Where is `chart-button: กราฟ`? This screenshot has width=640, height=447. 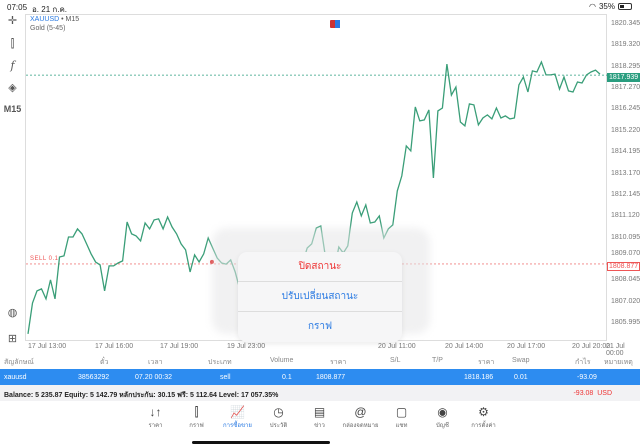 chart-button: กราฟ is located at coordinates (320, 326).